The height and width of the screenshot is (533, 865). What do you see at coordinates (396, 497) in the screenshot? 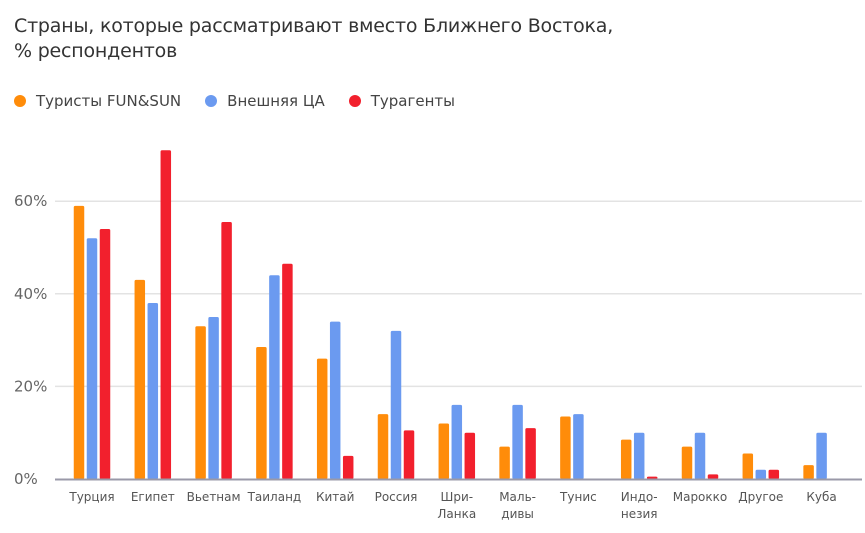
I see `x-tick-label: Россия` at bounding box center [396, 497].